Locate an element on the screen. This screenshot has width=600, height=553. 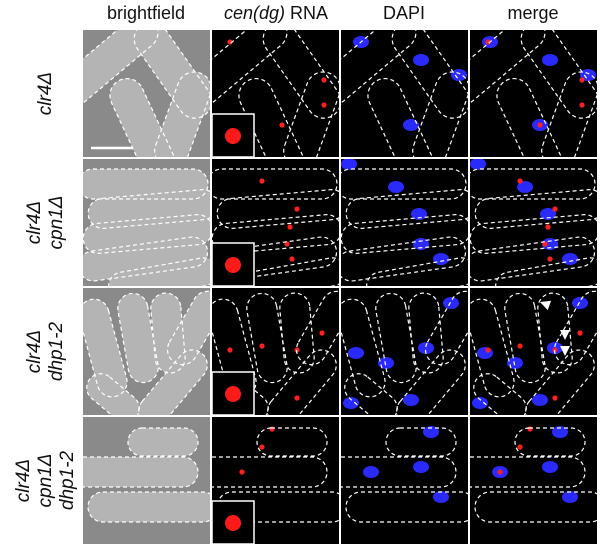
row-label: clr4Δdhp1-2 is located at coordinates (45, 351).